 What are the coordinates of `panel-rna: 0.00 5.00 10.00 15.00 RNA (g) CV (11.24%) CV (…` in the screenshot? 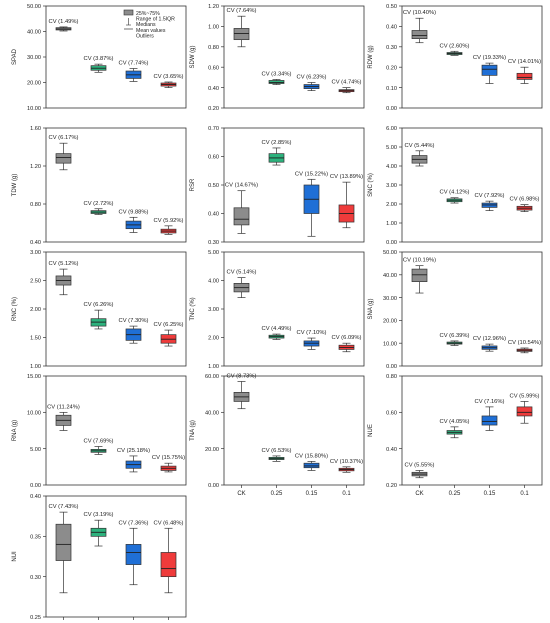 It's located at (99, 431).